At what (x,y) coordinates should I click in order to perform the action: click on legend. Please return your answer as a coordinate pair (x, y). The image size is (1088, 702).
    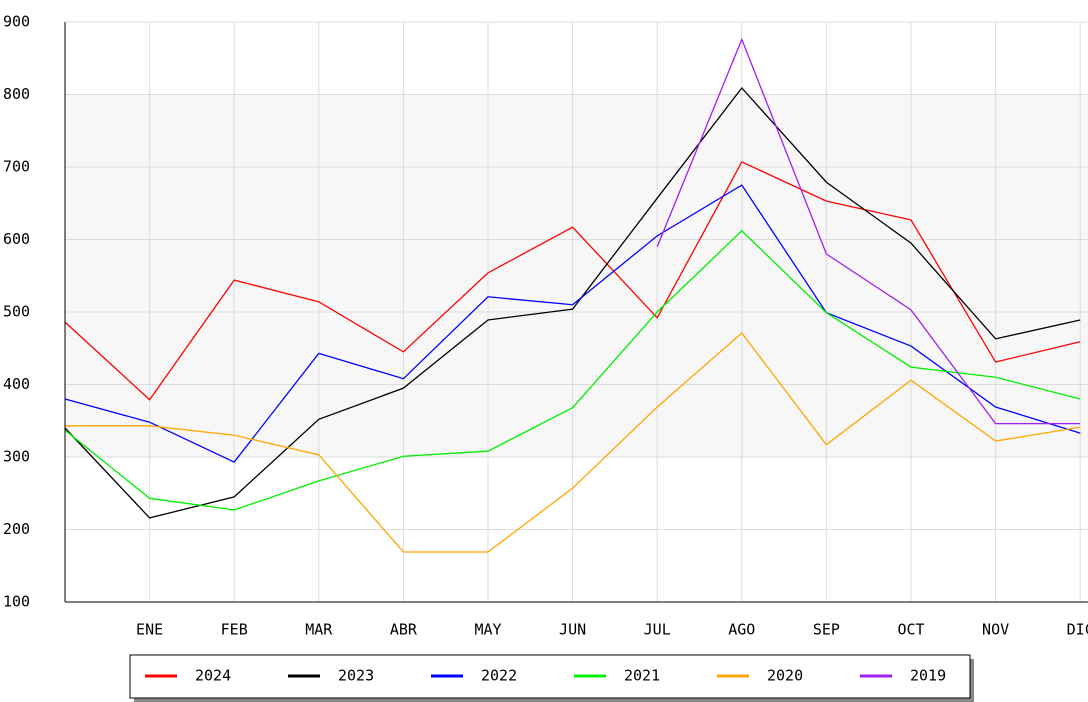
    Looking at the image, I should click on (550, 676).